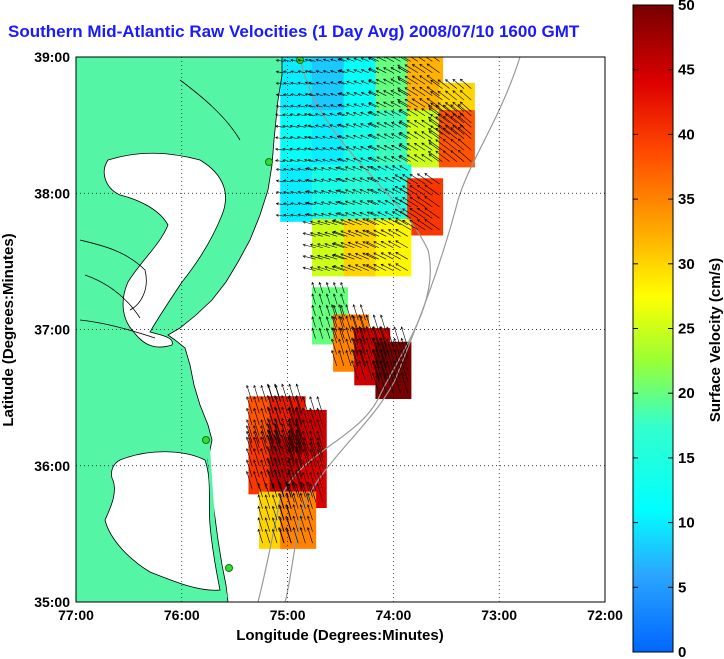 The width and height of the screenshot is (724, 659). Describe the element at coordinates (686, 523) in the screenshot. I see `colorbar-tick-label: 10` at that location.